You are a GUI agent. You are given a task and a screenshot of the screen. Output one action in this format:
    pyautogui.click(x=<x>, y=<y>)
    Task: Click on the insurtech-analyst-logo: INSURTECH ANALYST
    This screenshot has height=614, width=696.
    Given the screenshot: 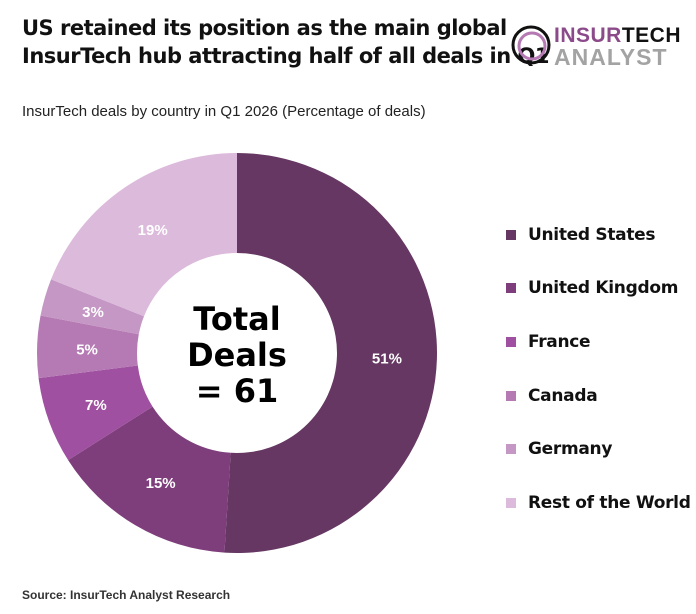 What is the action you would take?
    pyautogui.click(x=600, y=47)
    